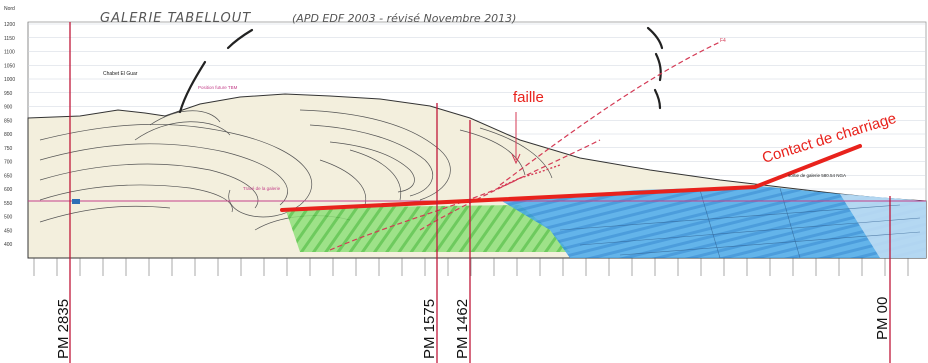 The width and height of the screenshot is (928, 363). What do you see at coordinates (9, 53) in the screenshot?
I see `y-tick-label: 1100` at bounding box center [9, 53].